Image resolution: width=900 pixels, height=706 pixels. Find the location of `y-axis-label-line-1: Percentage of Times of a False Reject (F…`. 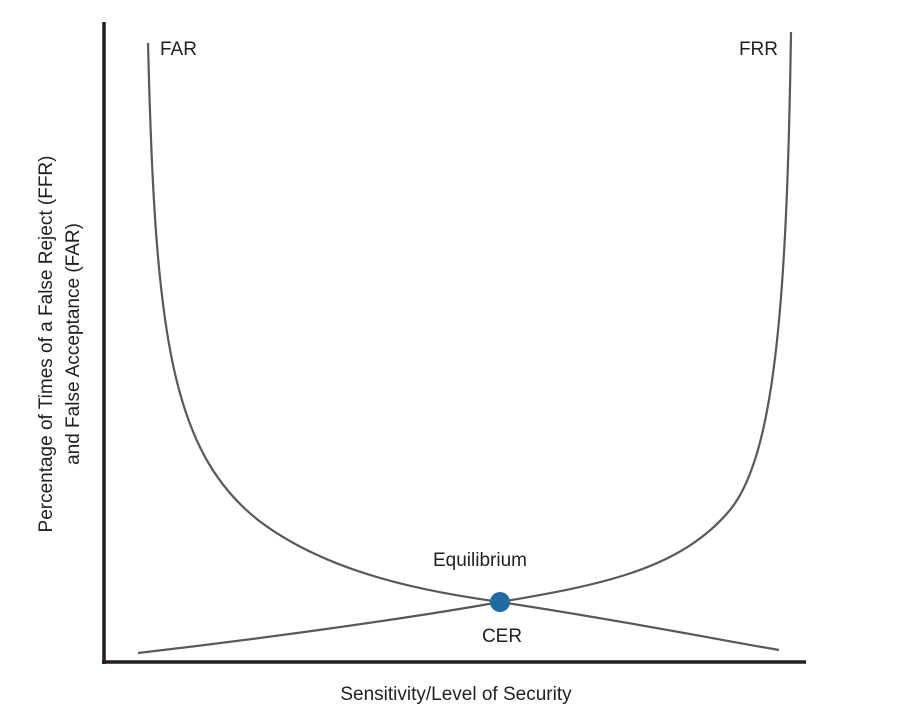

y-axis-label-line-1: Percentage of Times of a False Reject (F… is located at coordinates (46, 344).